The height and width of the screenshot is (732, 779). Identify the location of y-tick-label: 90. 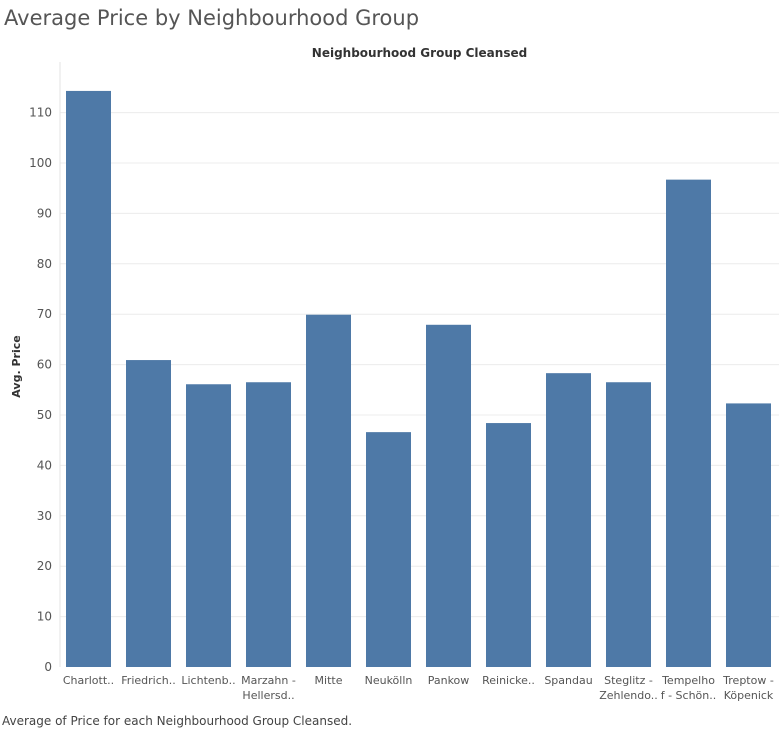
(44, 213).